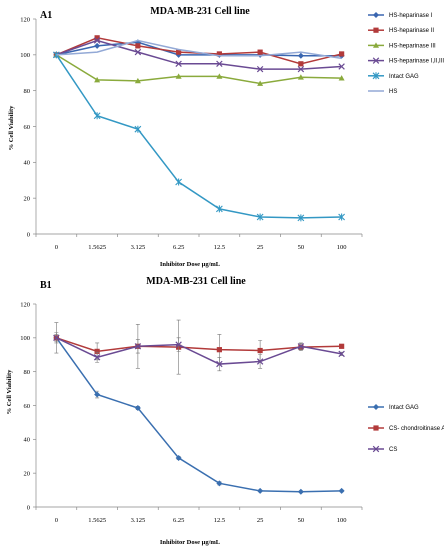 This screenshot has width=444, height=550. What do you see at coordinates (190, 264) in the screenshot?
I see `x-axis-label-a1: Inhibitor Dose μg/mL` at bounding box center [190, 264].